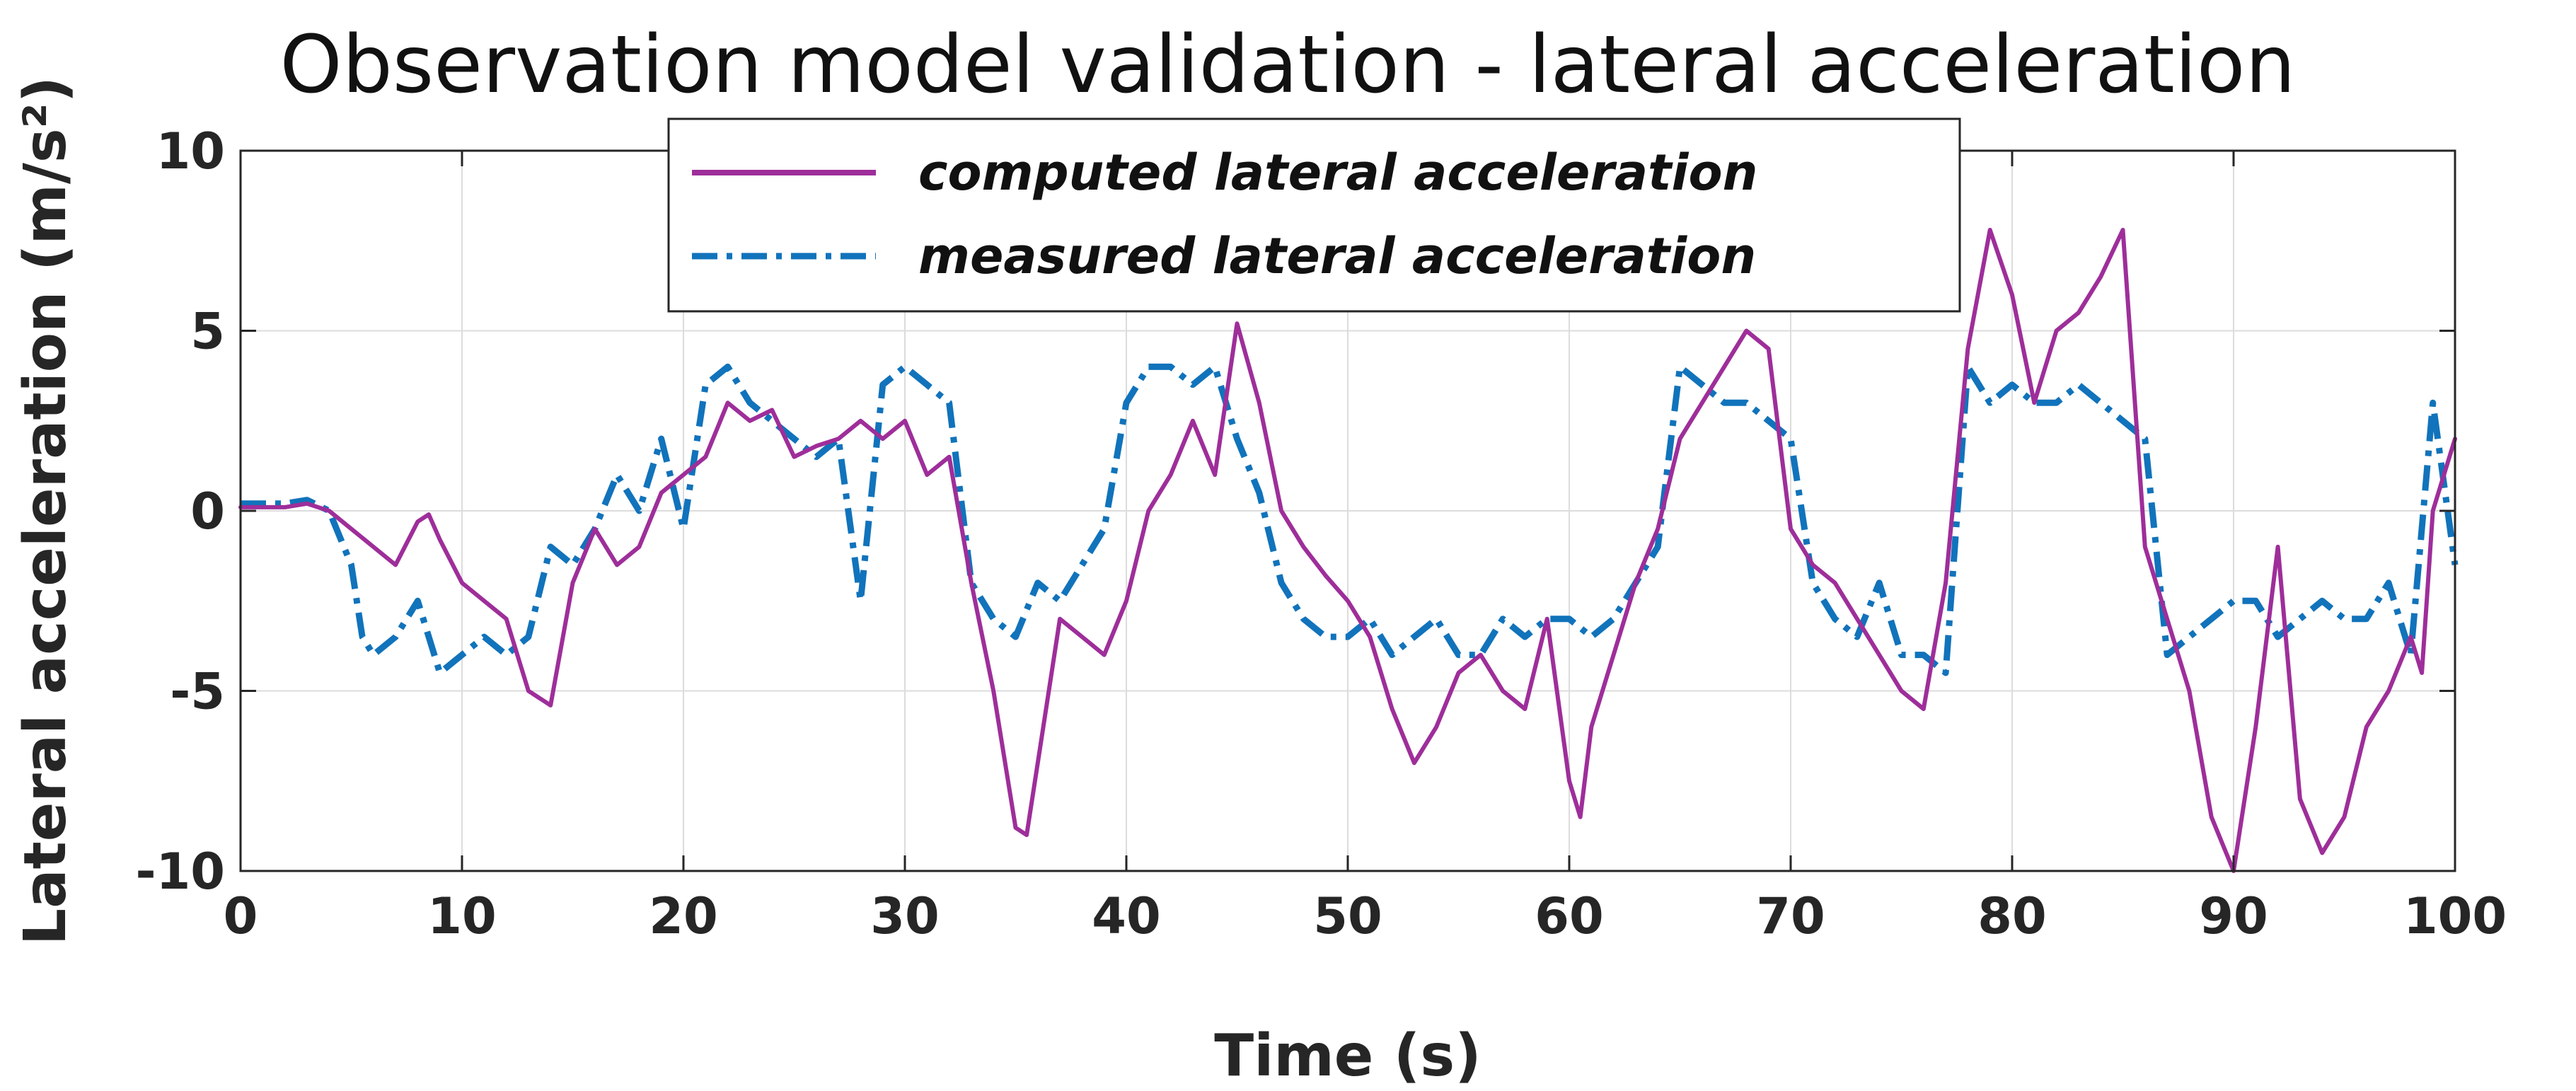 The image size is (2576, 1091). Describe the element at coordinates (2233, 916) in the screenshot. I see `x-tick-label: 90` at that location.